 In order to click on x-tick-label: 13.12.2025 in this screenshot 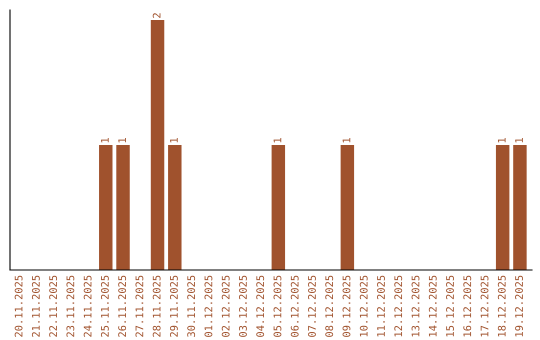, I will do `click(416, 306)`.